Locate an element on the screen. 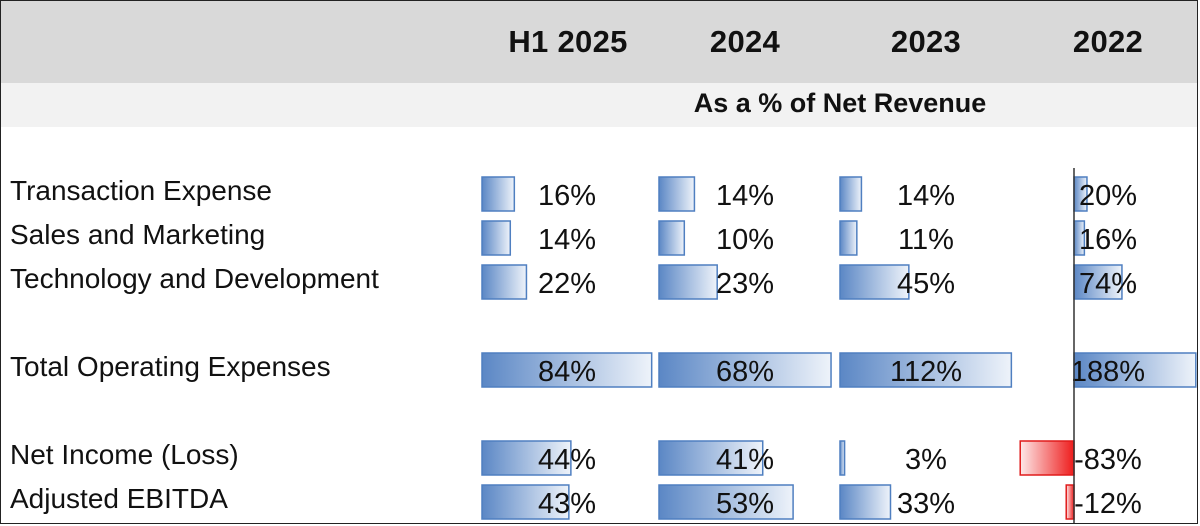 This screenshot has width=1200, height=526. data-bar-total-operating-expenses-2024 is located at coordinates (745, 370).